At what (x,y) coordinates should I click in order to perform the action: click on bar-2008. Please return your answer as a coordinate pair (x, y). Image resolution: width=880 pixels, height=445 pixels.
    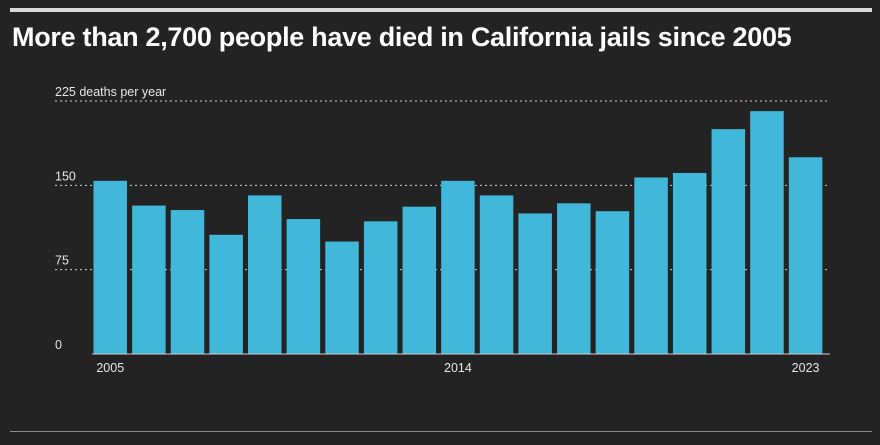
    Looking at the image, I should click on (226, 294).